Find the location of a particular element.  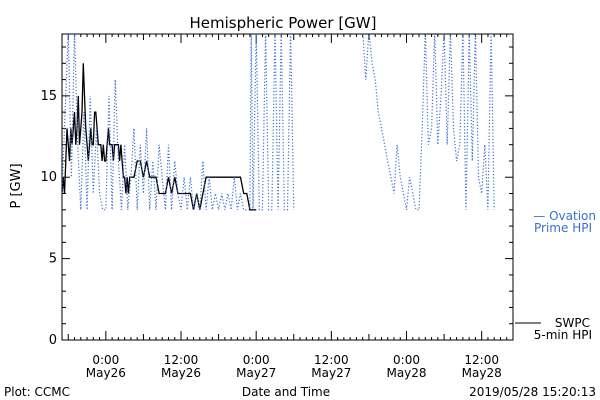

y-tick-label: 15 is located at coordinates (48, 96).